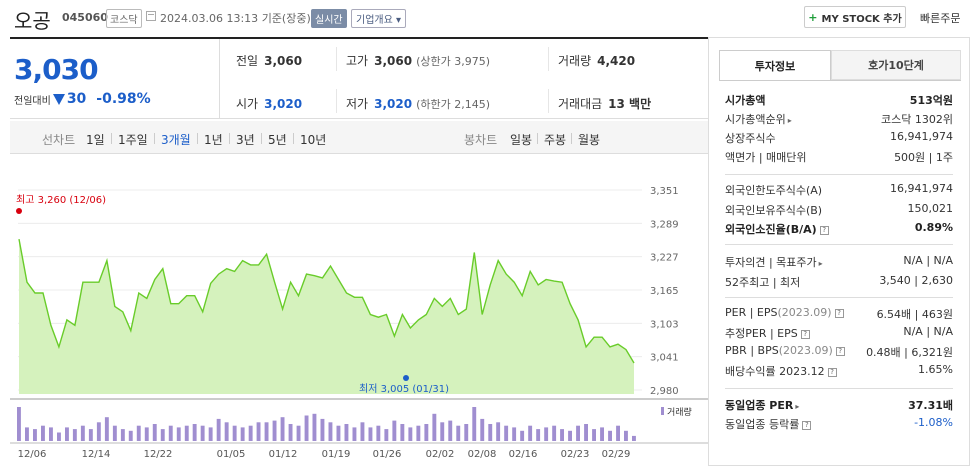 This screenshot has width=972, height=466. I want to click on period-1y: 1년, so click(213, 140).